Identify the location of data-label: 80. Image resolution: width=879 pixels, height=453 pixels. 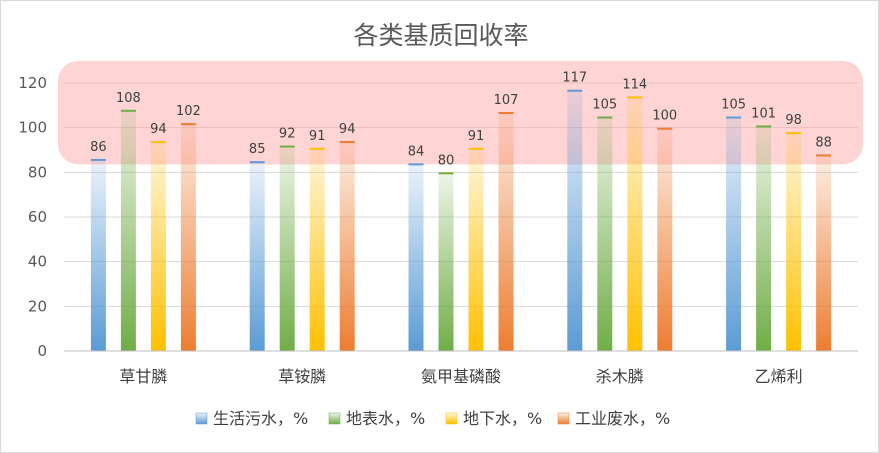
(446, 160).